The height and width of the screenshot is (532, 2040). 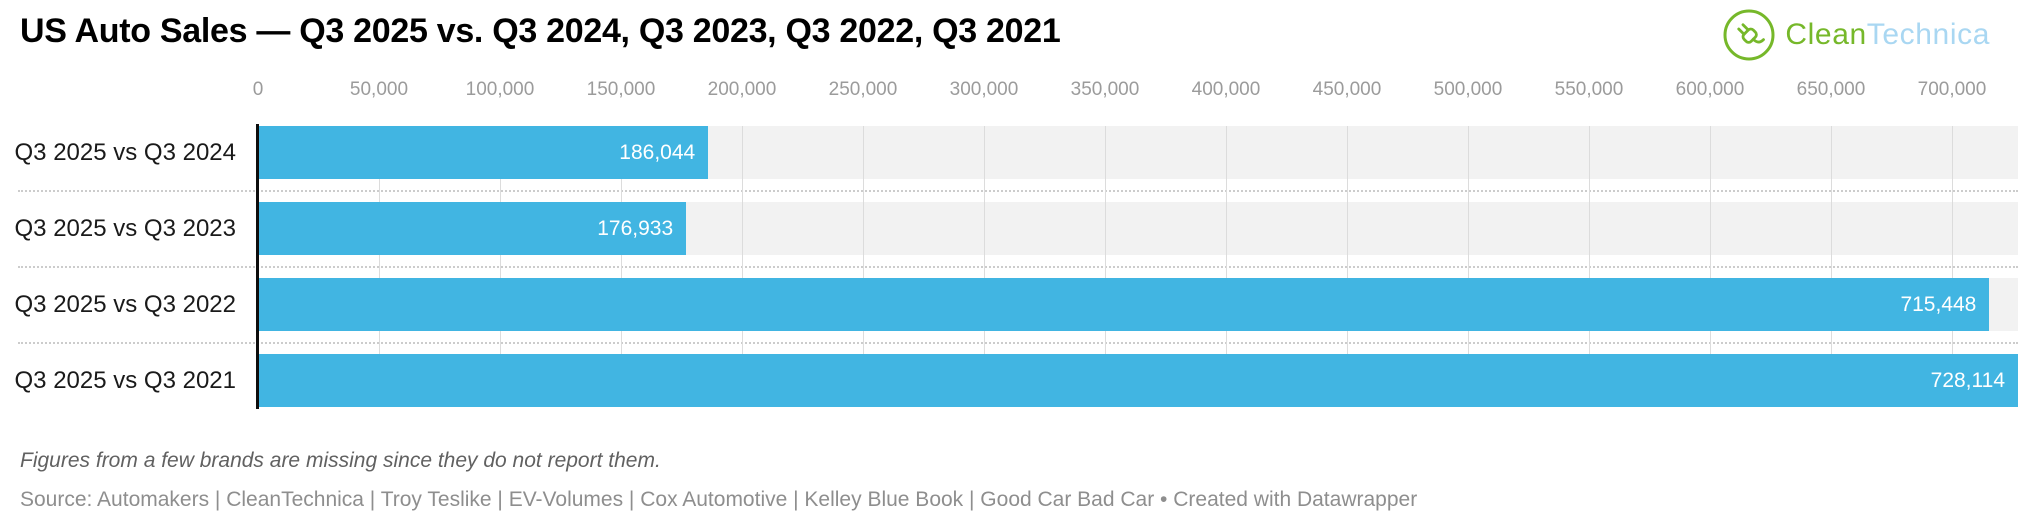 What do you see at coordinates (125, 304) in the screenshot?
I see `category-label: Q3 2025 vs Q3 2022` at bounding box center [125, 304].